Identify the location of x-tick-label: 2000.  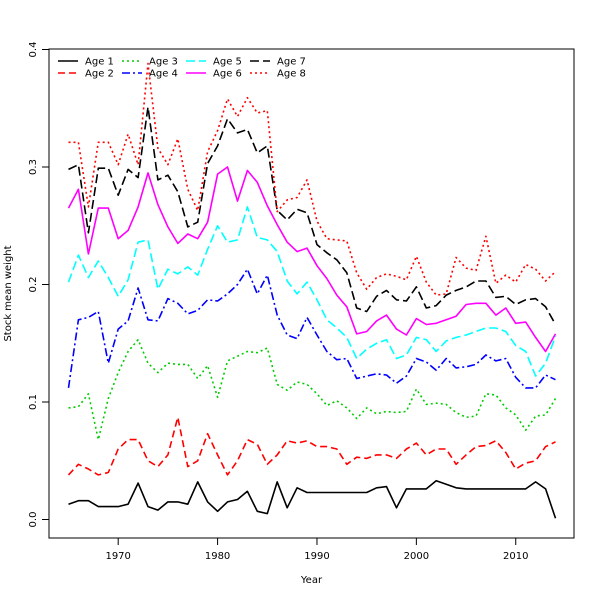
(416, 556).